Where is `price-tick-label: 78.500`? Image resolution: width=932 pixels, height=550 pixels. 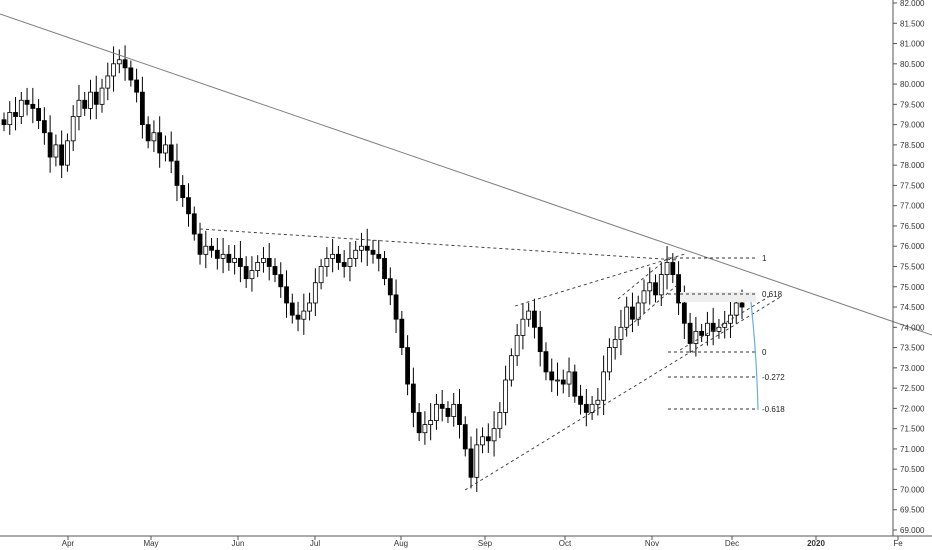
price-tick-label: 78.500 is located at coordinates (912, 145).